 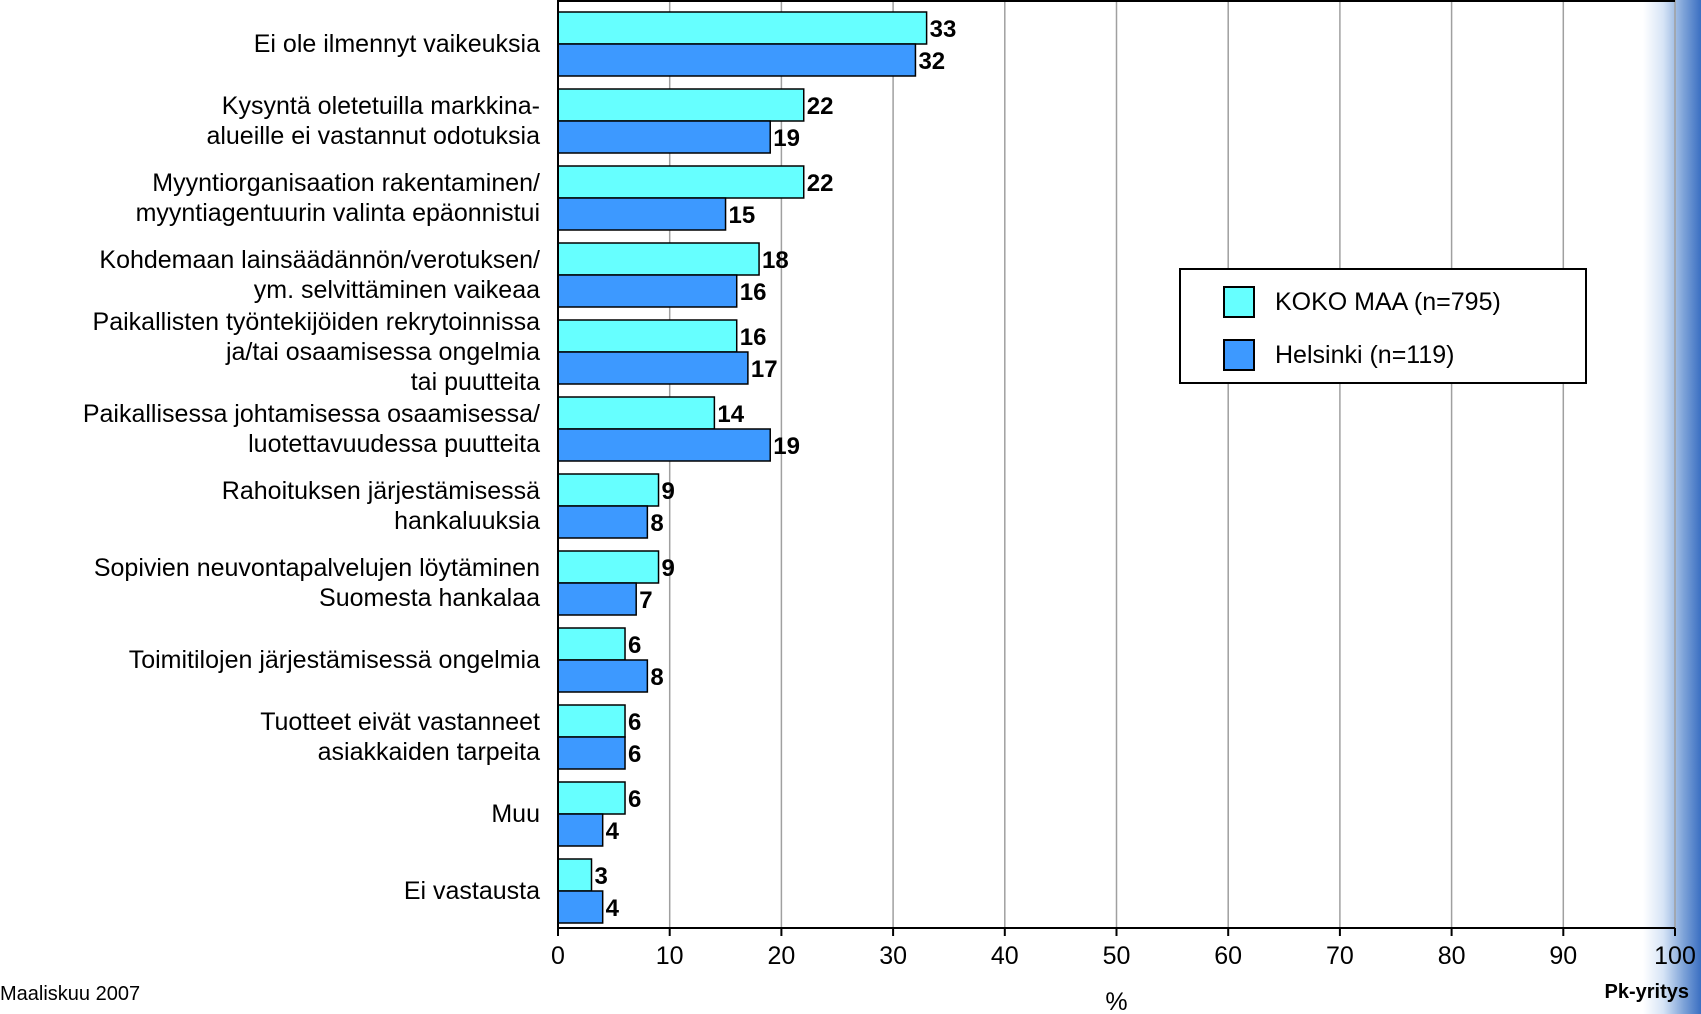 What do you see at coordinates (1005, 956) in the screenshot?
I see `x-tick-label-40: 40` at bounding box center [1005, 956].